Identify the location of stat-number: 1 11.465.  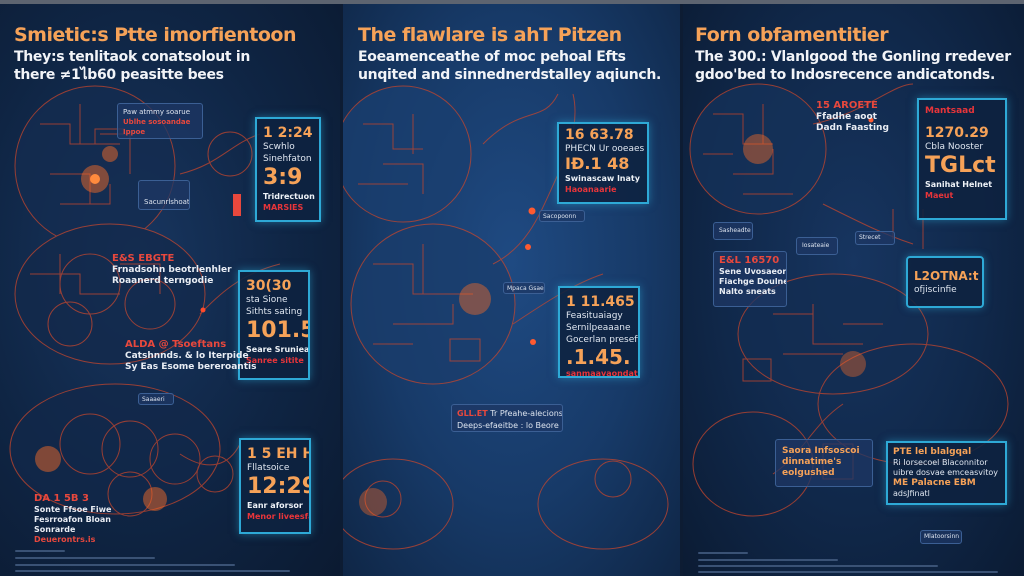
(600, 302).